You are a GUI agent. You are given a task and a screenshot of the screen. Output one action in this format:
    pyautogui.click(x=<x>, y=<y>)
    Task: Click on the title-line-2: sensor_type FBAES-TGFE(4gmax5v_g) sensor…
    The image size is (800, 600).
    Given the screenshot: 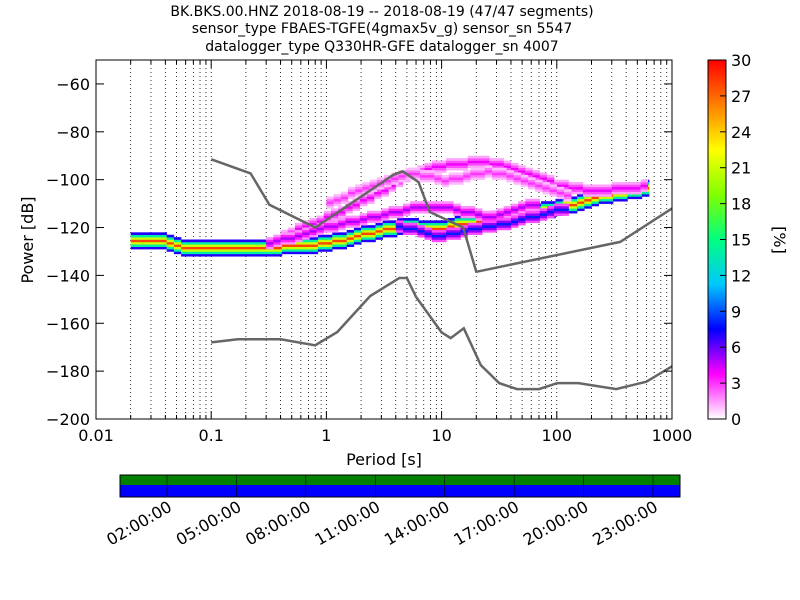 What is the action you would take?
    pyautogui.click(x=382, y=29)
    